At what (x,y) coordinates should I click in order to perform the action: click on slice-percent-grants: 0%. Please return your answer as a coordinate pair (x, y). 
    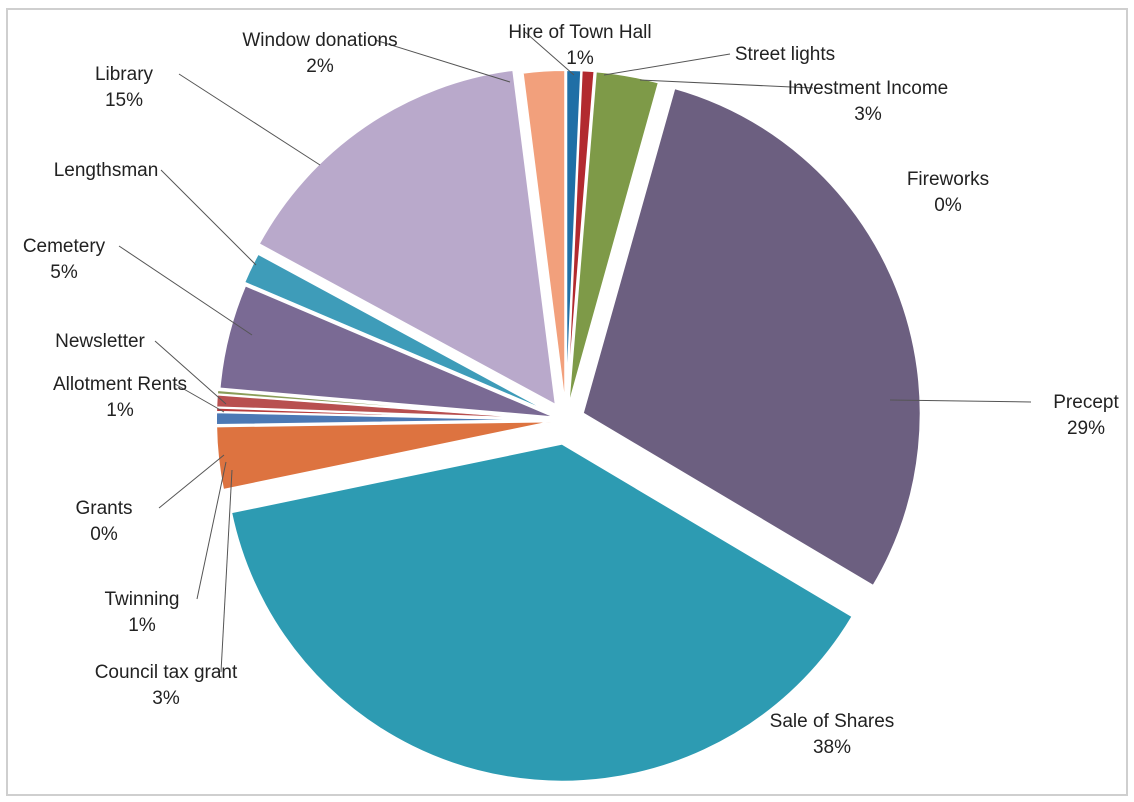
    Looking at the image, I should click on (104, 534).